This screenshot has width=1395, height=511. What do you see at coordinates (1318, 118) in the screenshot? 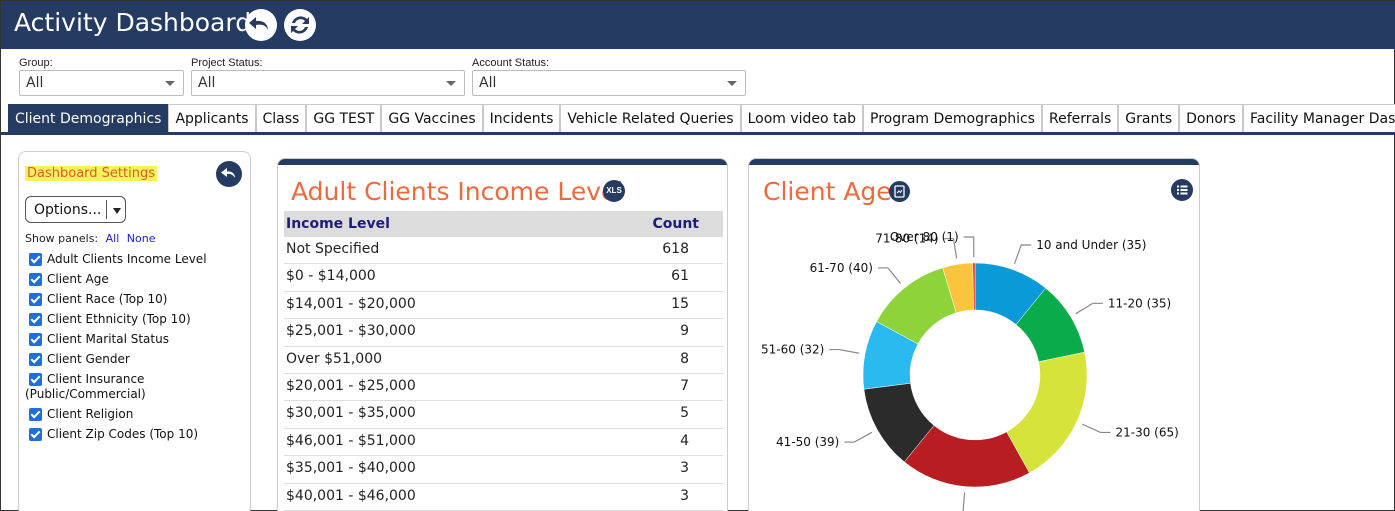
I see `tab-facility-manager-dashboard: Facility Manager Dashboard` at bounding box center [1318, 118].